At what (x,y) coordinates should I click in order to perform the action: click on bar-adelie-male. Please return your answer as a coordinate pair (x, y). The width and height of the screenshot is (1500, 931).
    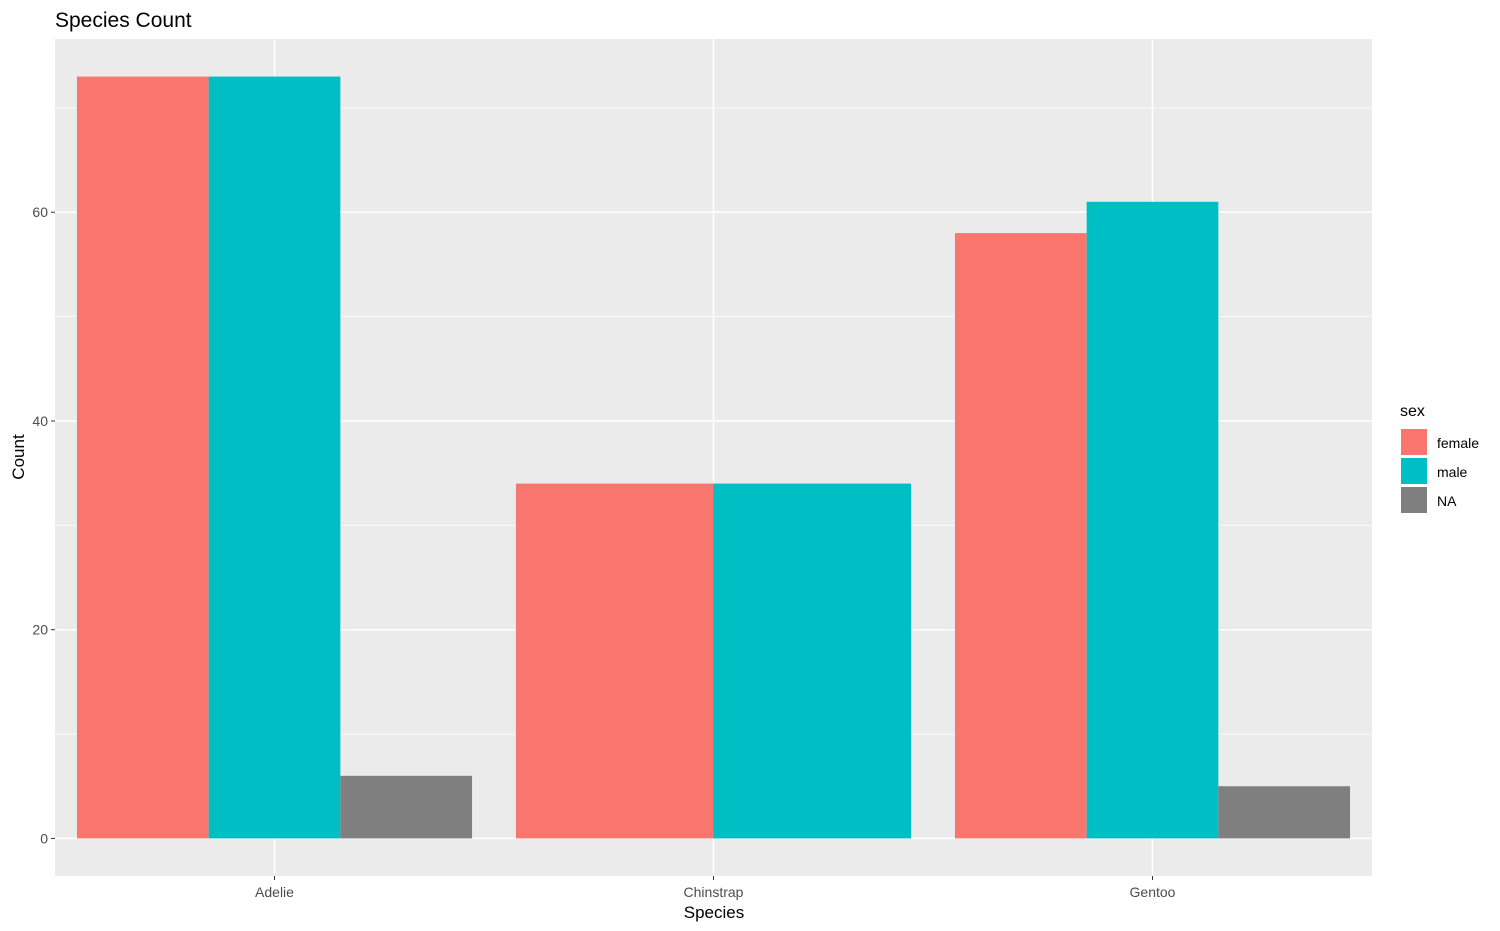
    Looking at the image, I should click on (274, 457).